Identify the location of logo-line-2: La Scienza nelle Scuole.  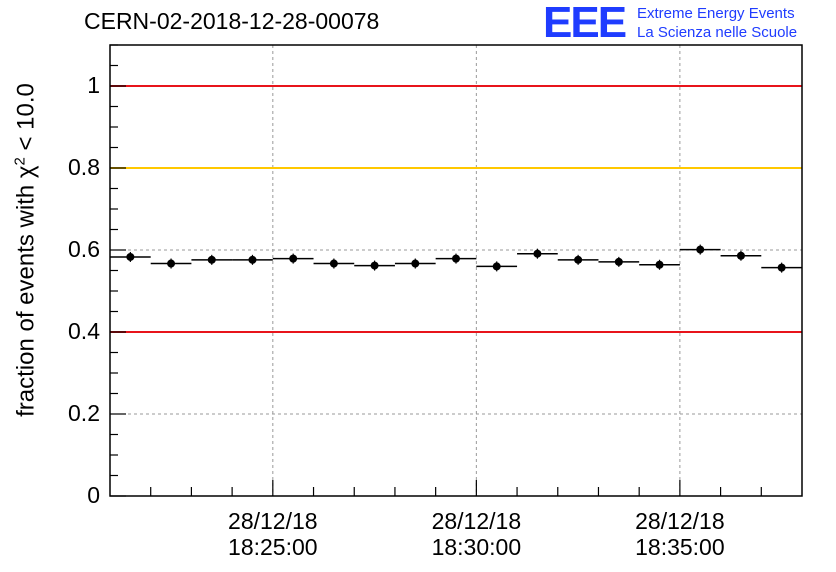
(717, 32).